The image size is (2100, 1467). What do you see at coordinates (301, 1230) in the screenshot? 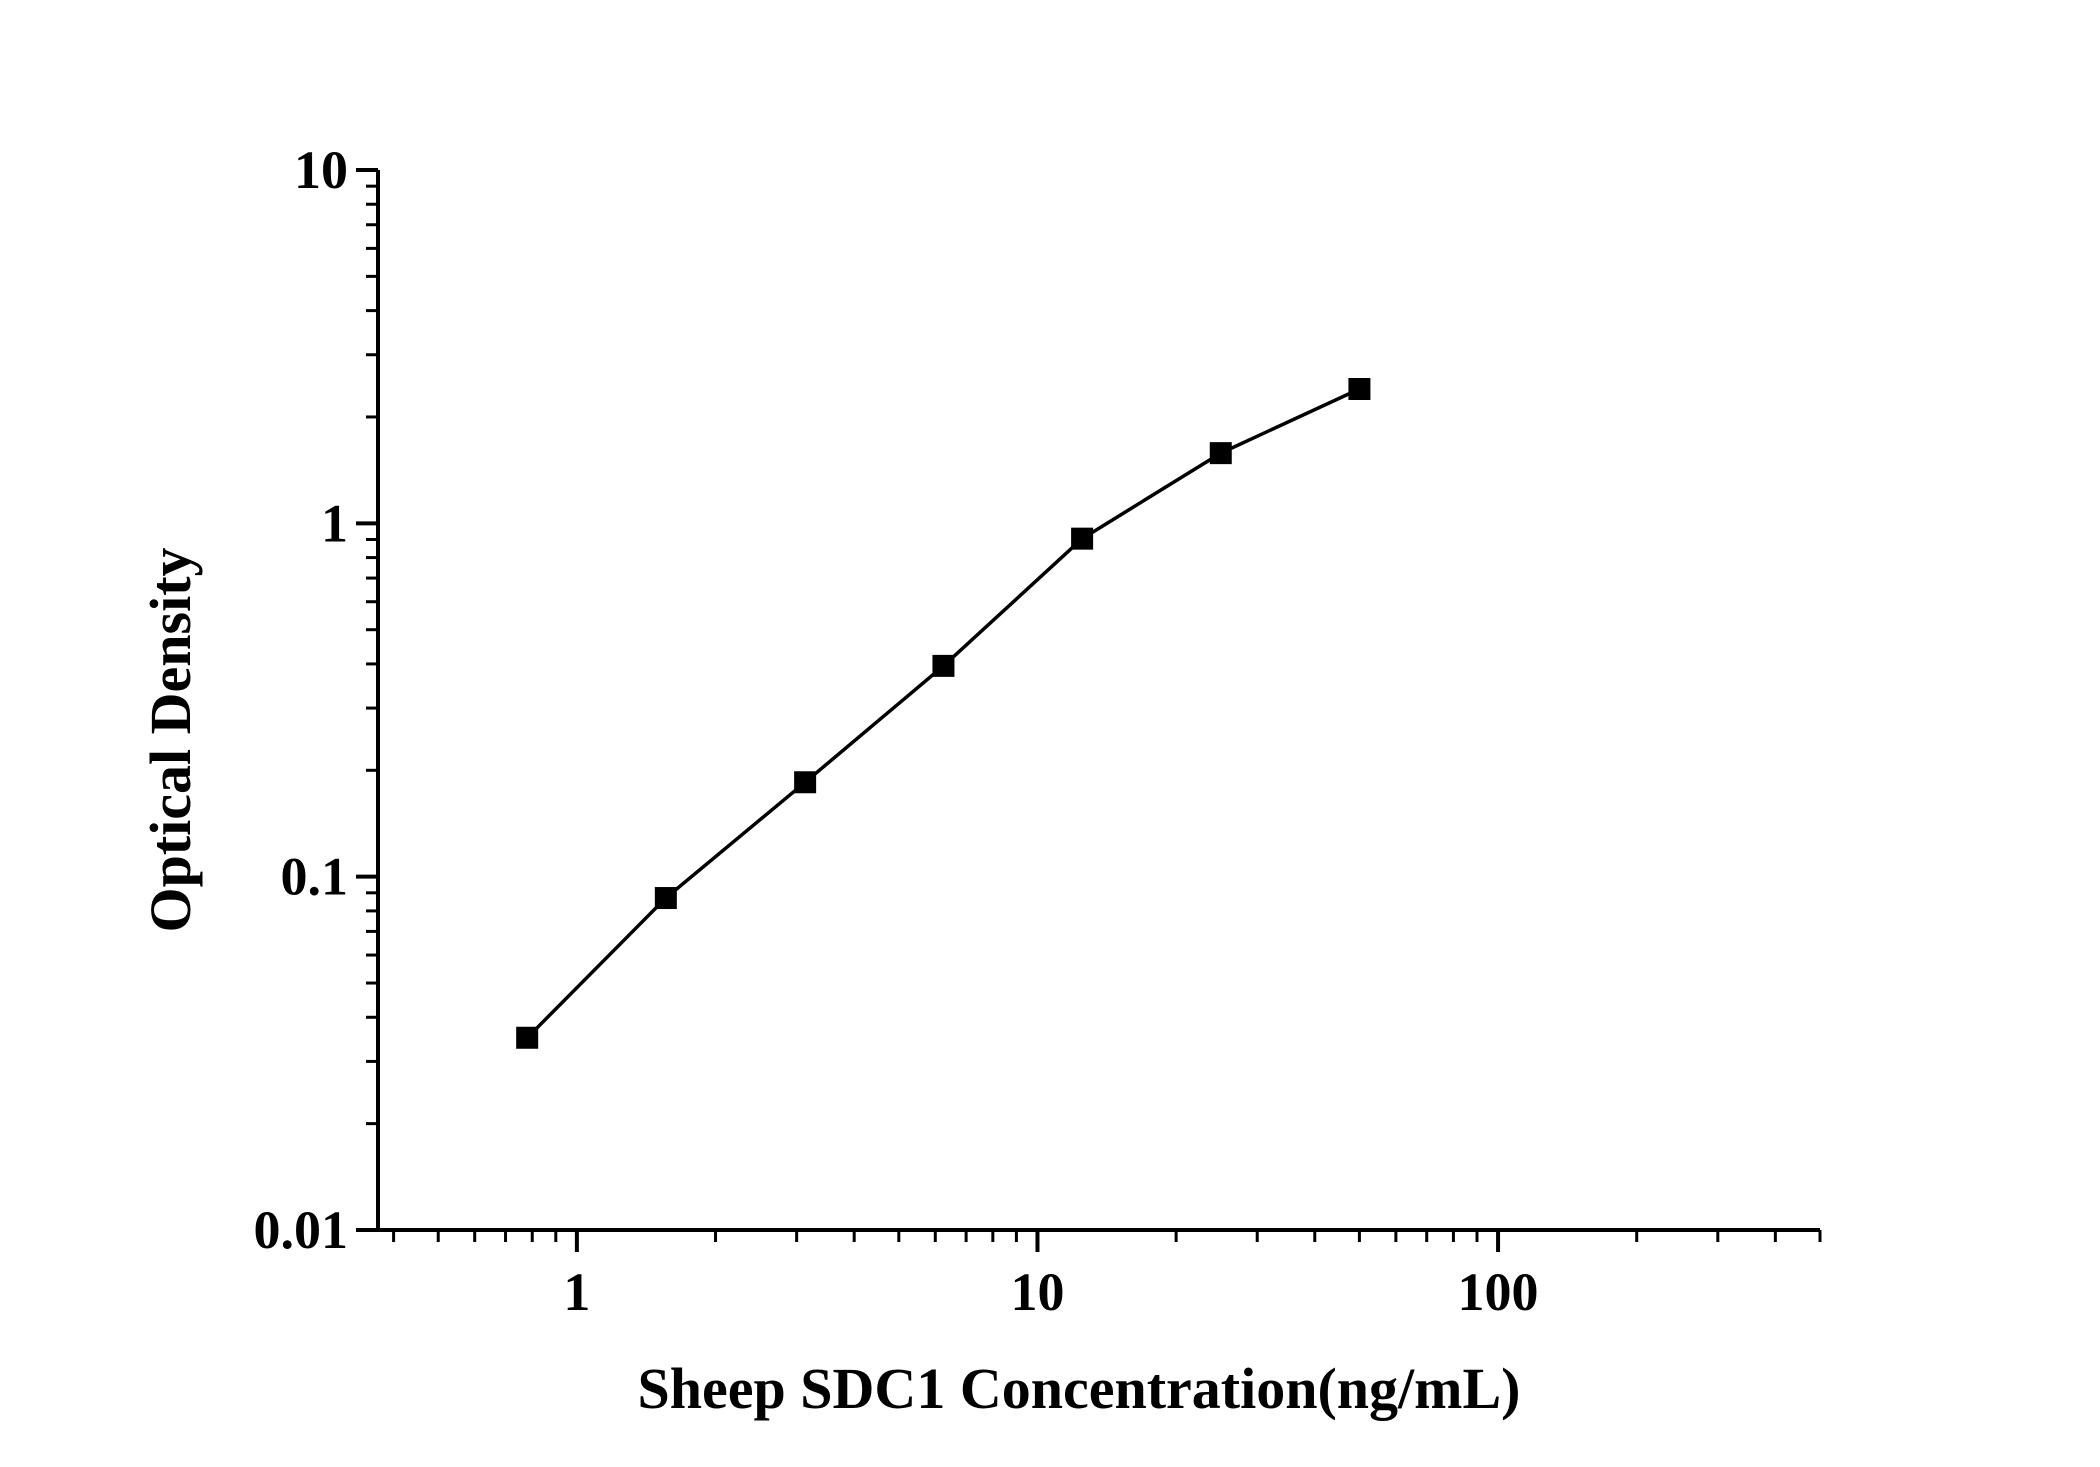
I see `y-tick-label: 0.01` at bounding box center [301, 1230].